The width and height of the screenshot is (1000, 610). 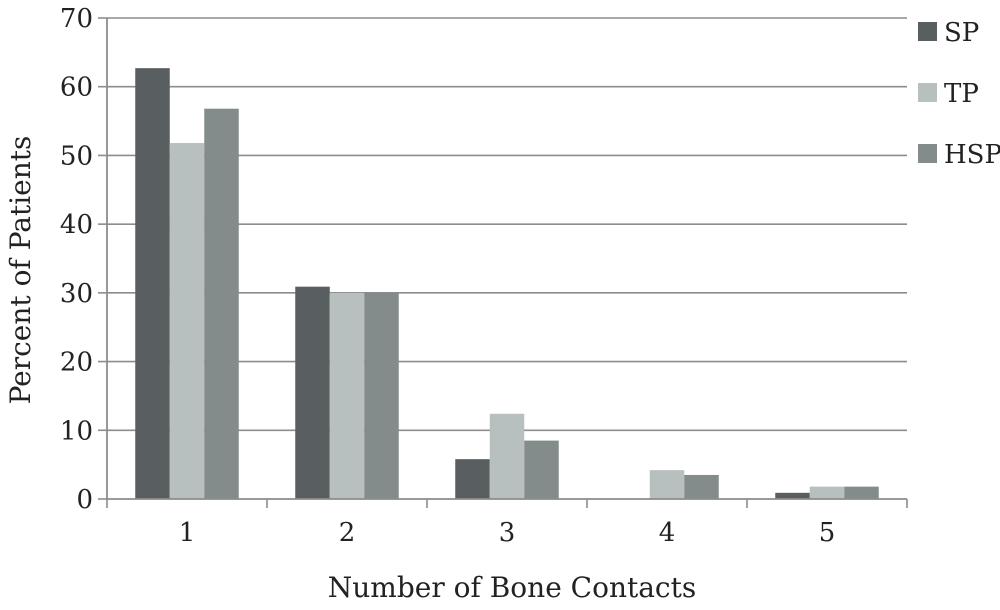 I want to click on x-axis-label: Number of Bone Contacts, so click(x=512, y=587).